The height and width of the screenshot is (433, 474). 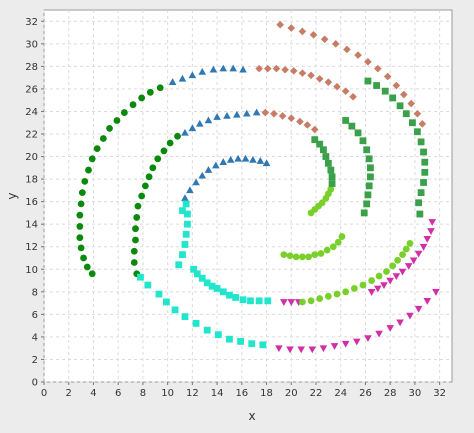 I want to click on y-tick-label: 12, so click(x=31, y=247).